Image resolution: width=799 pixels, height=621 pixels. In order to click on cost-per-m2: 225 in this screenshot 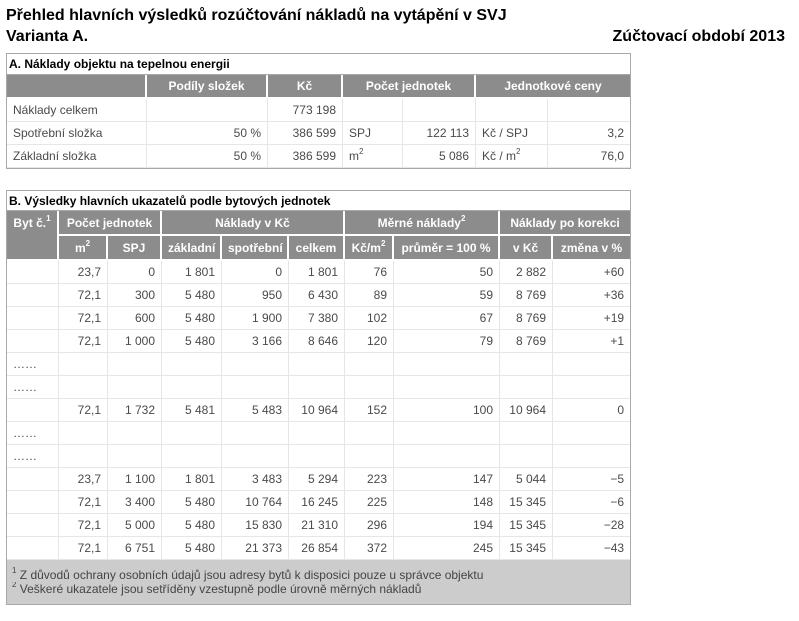, I will do `click(369, 502)`.